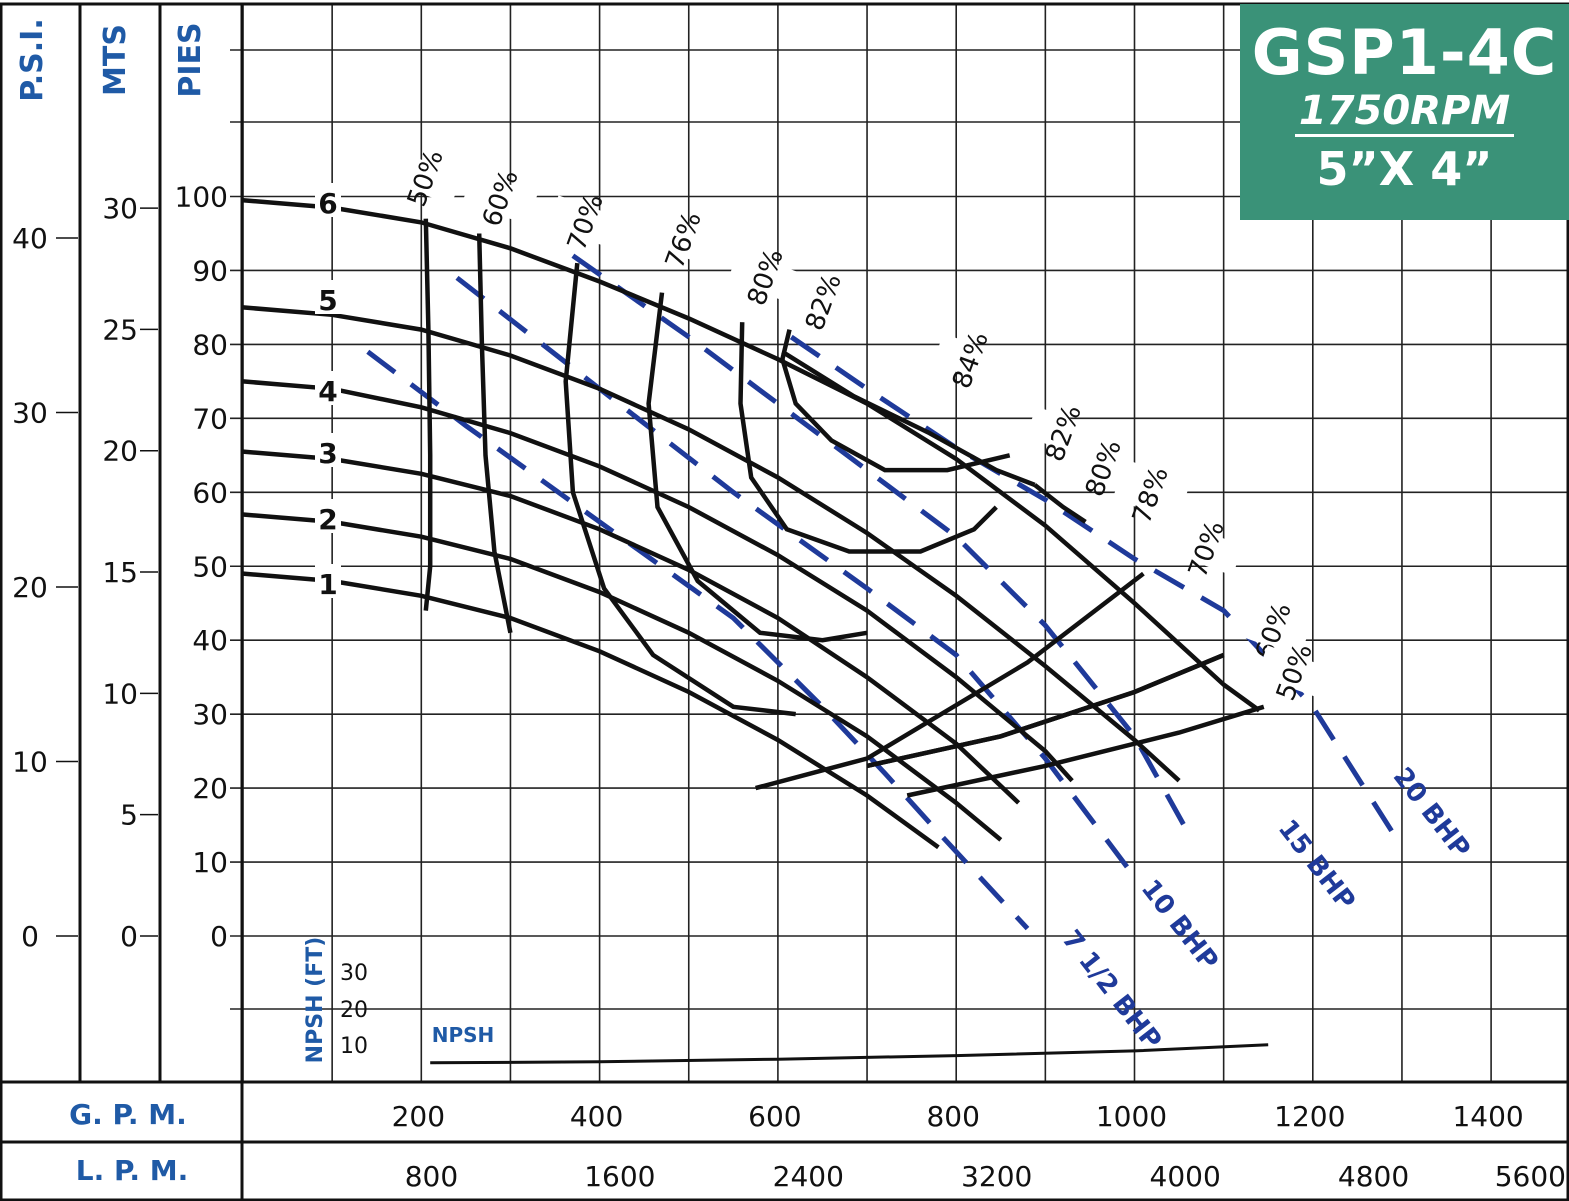  Describe the element at coordinates (210, 640) in the screenshot. I see `pies-tick-label: 40` at that location.